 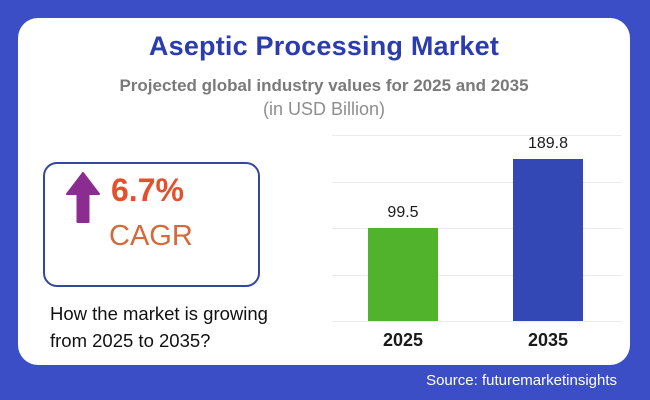 I want to click on baseline, so click(x=477, y=321).